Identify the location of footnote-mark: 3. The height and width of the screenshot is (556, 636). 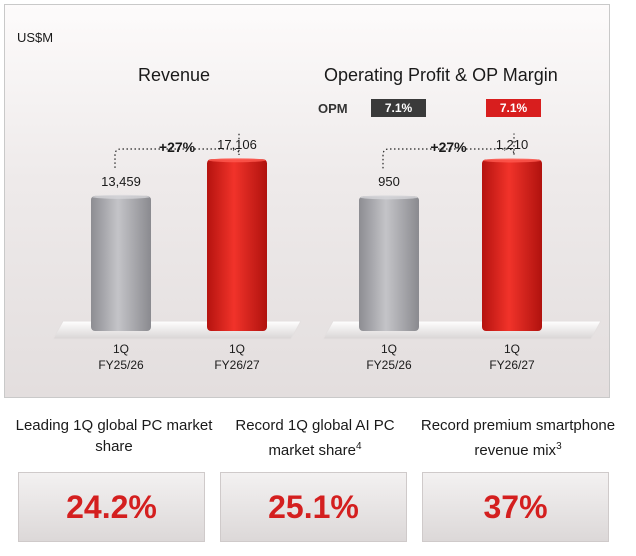
(559, 446).